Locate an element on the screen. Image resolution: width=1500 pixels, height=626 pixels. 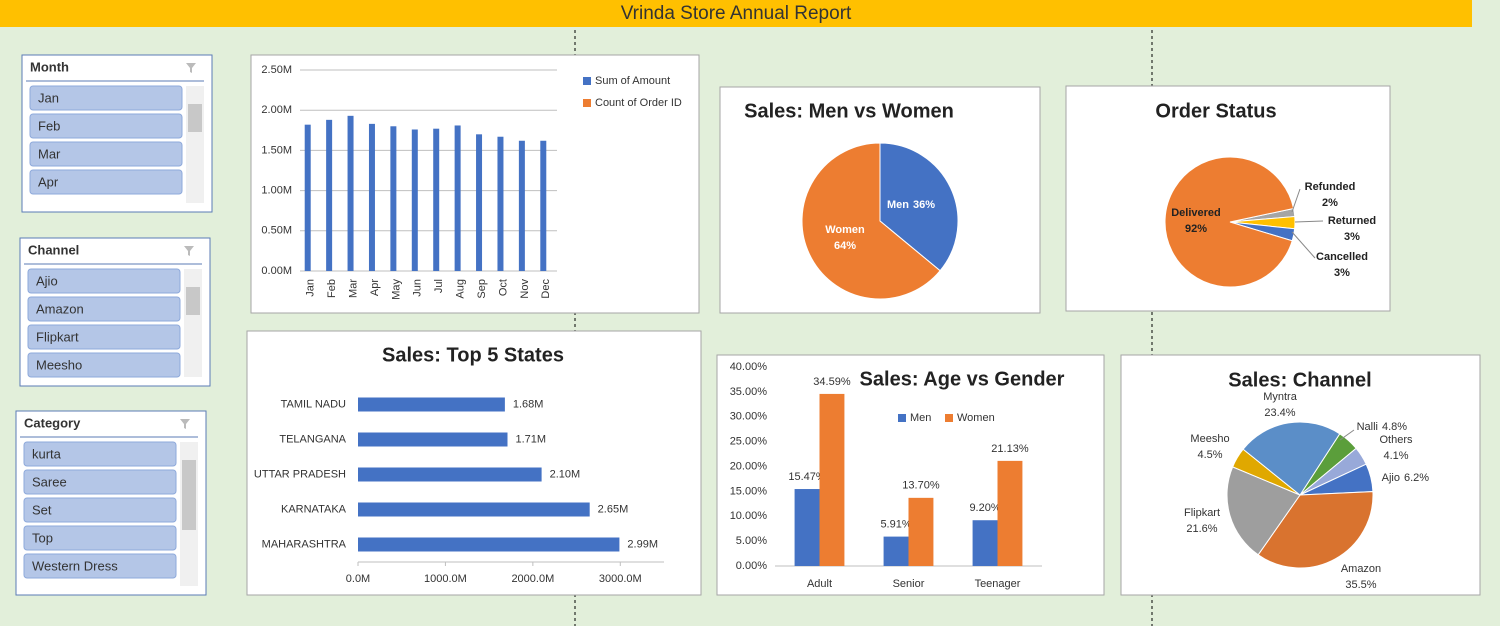
data-label: 64% is located at coordinates (845, 246).